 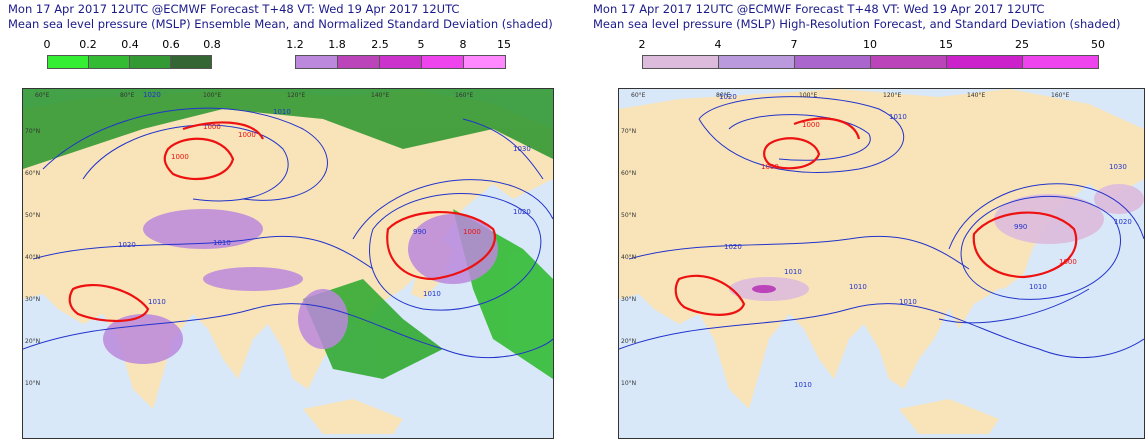 I want to click on colorbar-label: 1.2, so click(x=295, y=44).